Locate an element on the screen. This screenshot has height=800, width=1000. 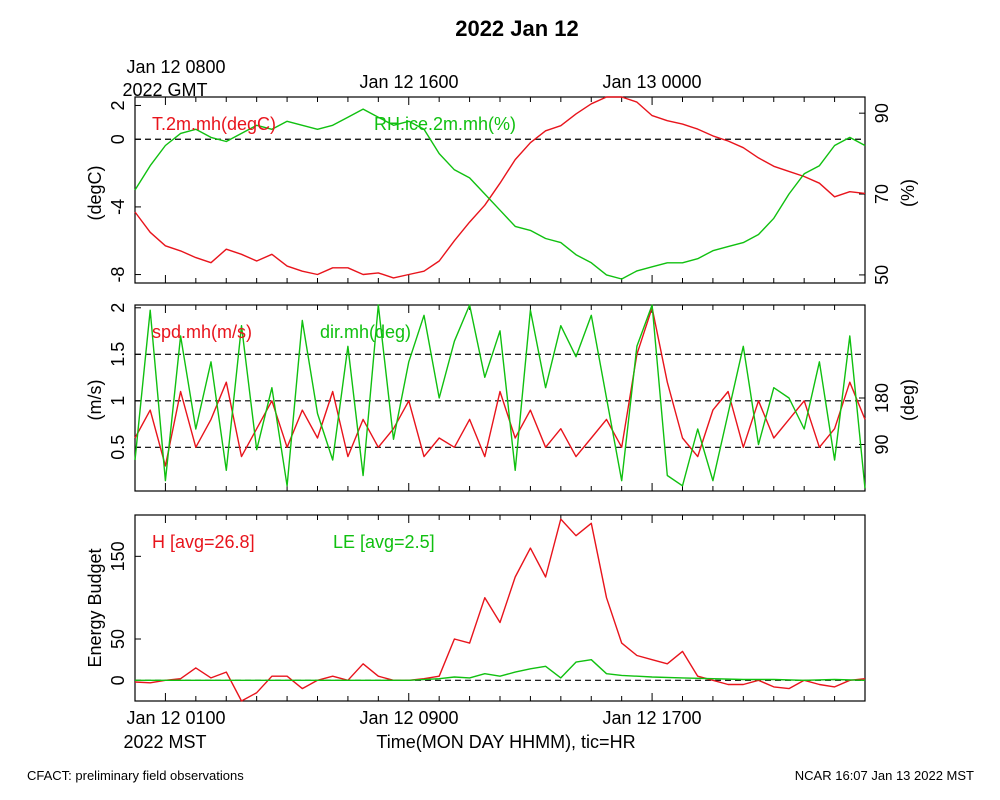
footer-note: CFACT: preliminary field observations is located at coordinates (135, 775).